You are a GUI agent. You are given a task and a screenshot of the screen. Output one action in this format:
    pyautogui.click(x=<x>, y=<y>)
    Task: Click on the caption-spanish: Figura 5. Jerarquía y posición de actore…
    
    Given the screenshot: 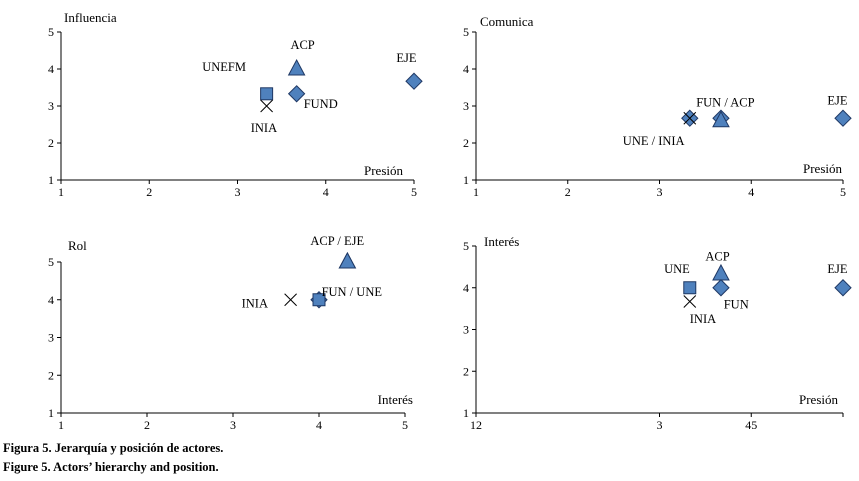 What is the action you would take?
    pyautogui.click(x=113, y=448)
    